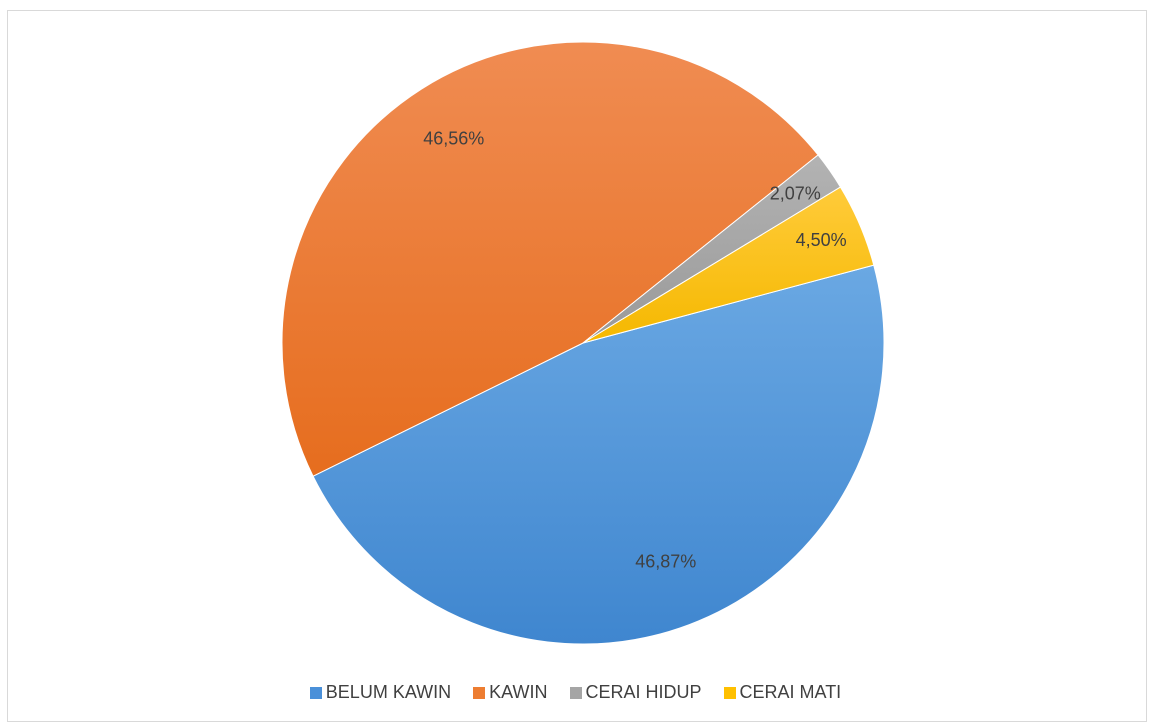  I want to click on legend-swatch-belum-kawin, so click(315, 692).